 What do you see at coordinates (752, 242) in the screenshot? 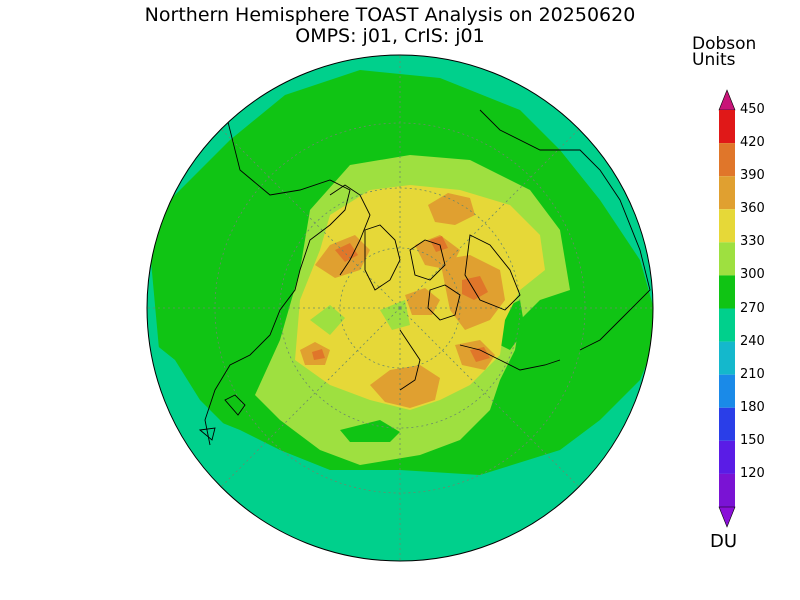
I see `colorbar-tick-label: 330` at bounding box center [752, 242].